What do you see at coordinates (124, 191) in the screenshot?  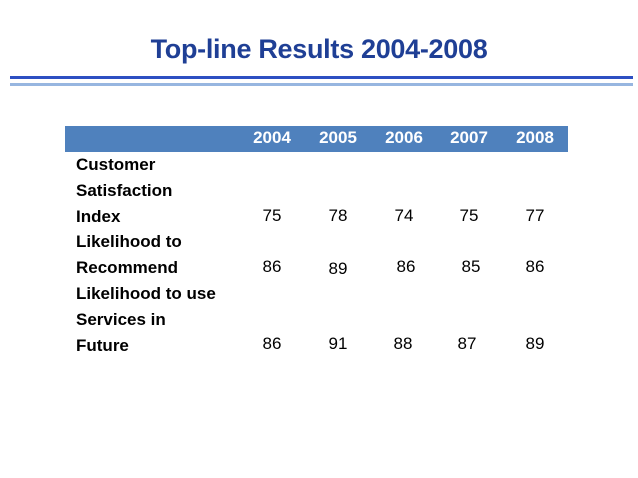 I see `row-label-line: Satisfaction` at bounding box center [124, 191].